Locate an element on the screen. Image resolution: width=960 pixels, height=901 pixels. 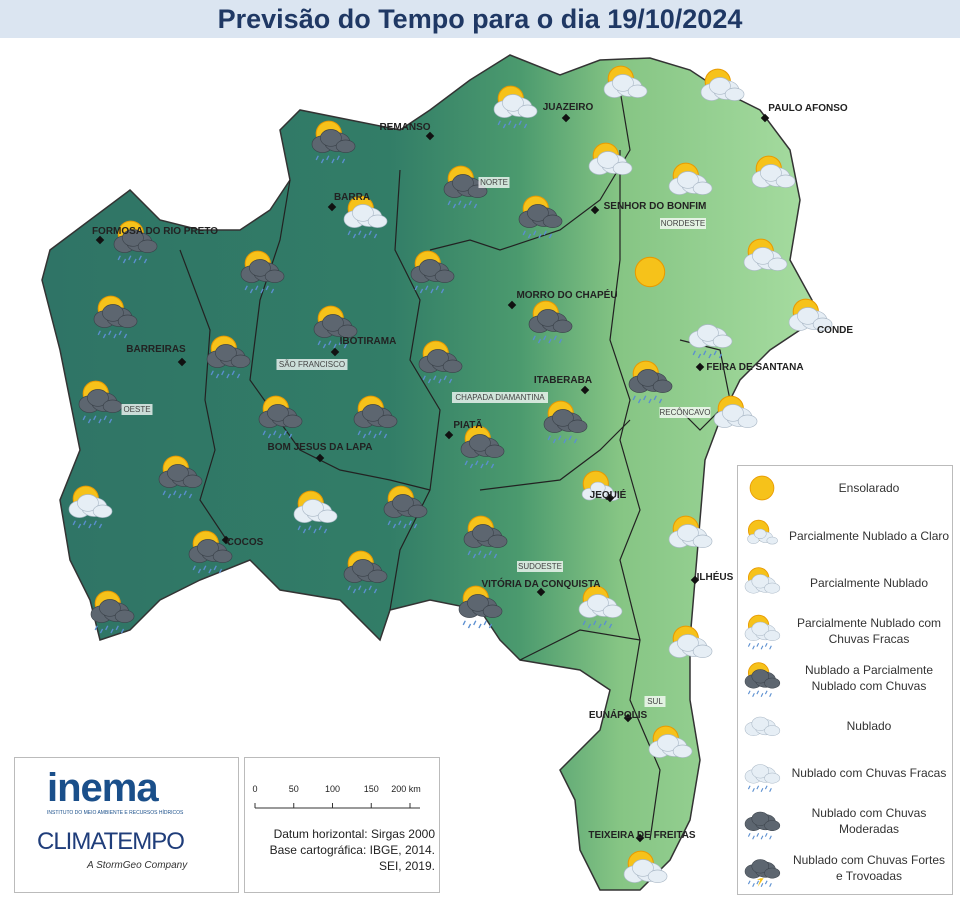
legend-entry: Parcialmente Nublado is located at coordinates (869, 583).